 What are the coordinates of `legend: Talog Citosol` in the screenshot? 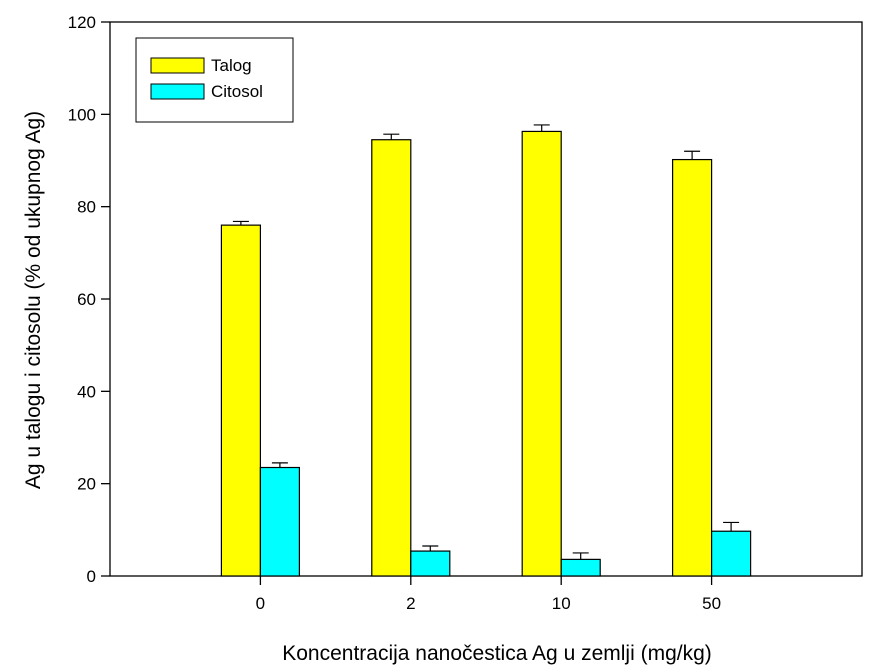 It's located at (214, 80).